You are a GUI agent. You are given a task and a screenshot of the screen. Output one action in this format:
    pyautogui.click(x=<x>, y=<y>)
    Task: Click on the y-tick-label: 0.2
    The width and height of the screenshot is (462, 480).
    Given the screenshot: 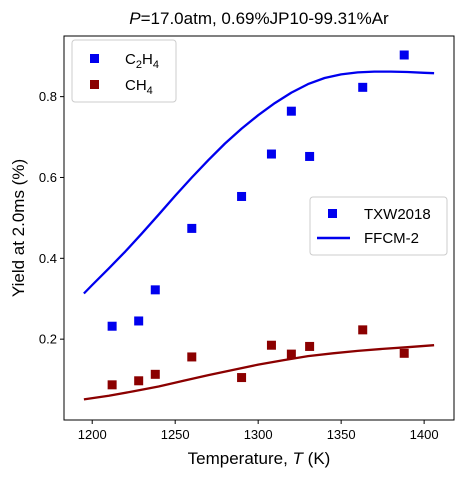 What is the action you would take?
    pyautogui.click(x=48, y=339)
    